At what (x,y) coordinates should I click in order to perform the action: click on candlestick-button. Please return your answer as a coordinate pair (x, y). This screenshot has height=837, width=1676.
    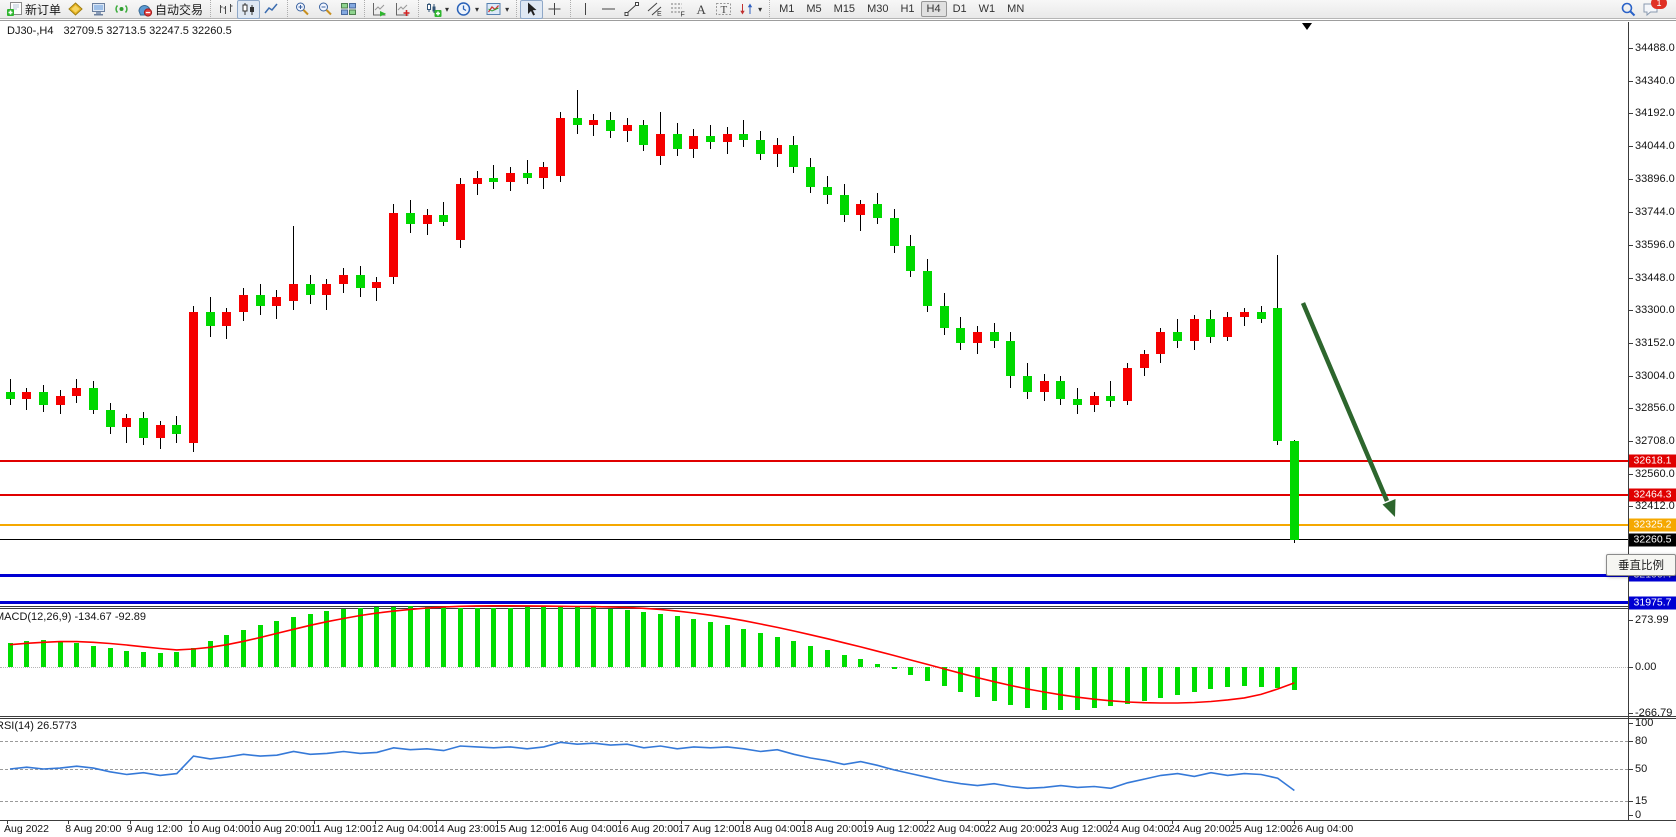
    Looking at the image, I should click on (249, 9).